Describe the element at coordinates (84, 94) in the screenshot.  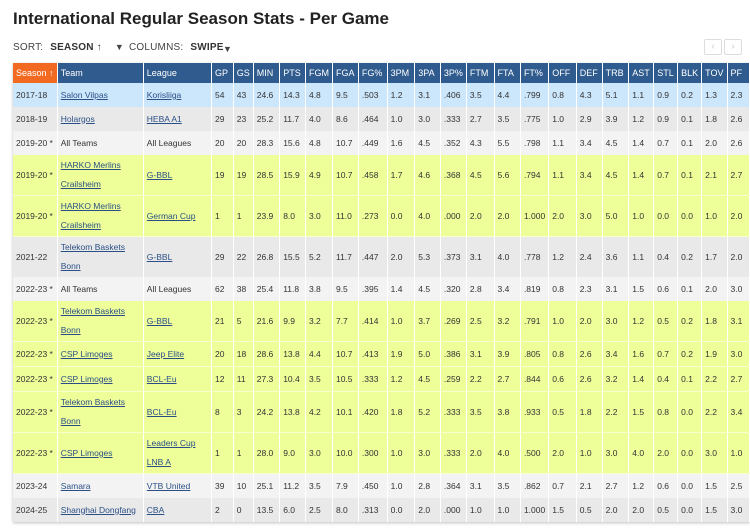
I see `team-link: Salon Vilpas` at that location.